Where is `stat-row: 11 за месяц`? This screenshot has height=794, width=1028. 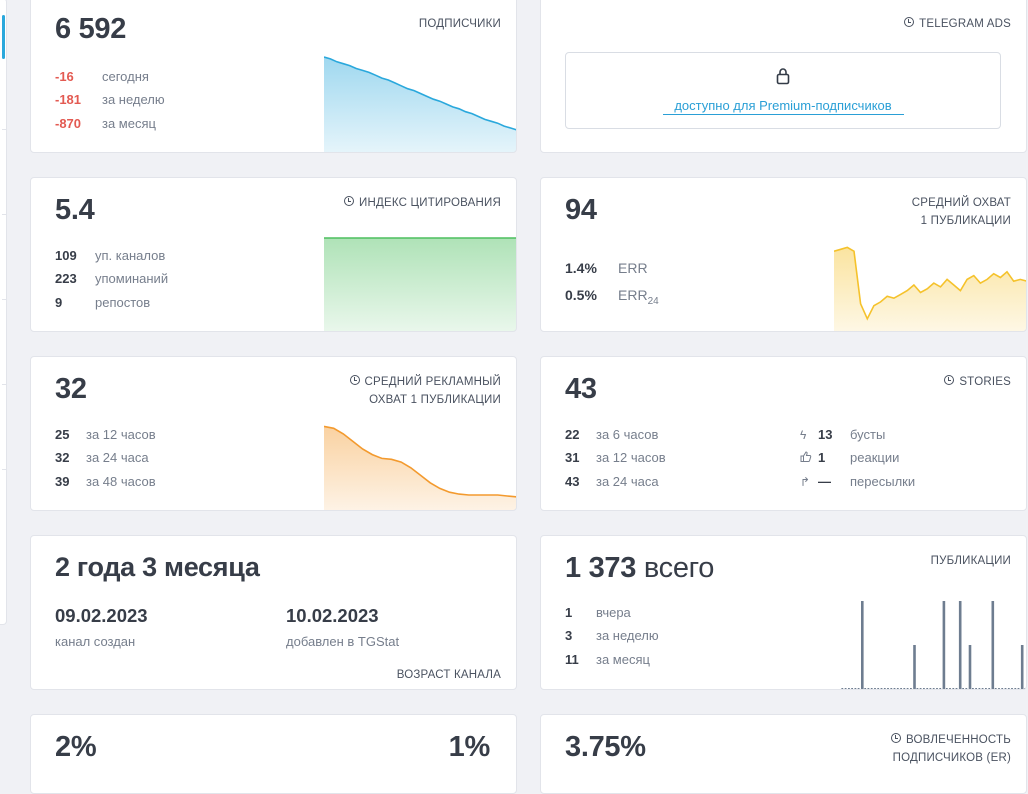 stat-row: 11 за месяц is located at coordinates (607, 659).